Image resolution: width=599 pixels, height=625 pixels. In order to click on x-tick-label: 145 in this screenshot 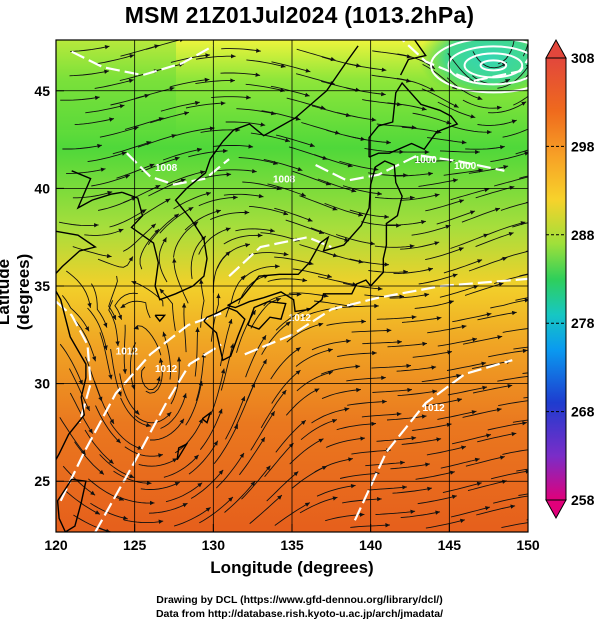, I will do `click(450, 545)`.